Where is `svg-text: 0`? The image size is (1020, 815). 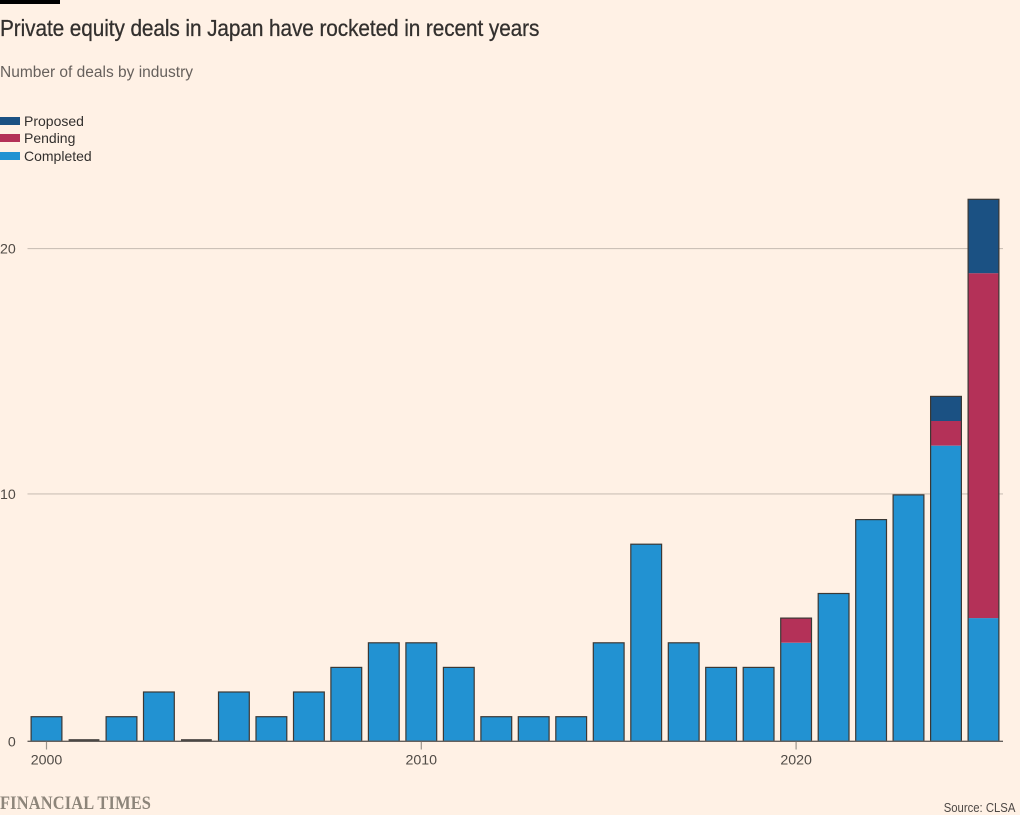 svg-text: 0 is located at coordinates (12, 742).